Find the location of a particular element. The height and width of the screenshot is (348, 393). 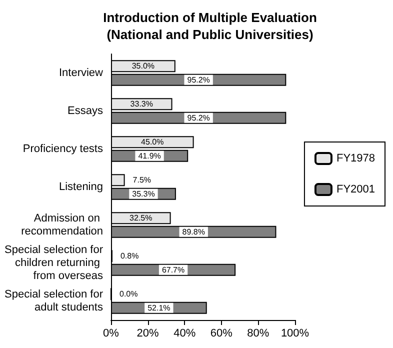

x-tick-label: 60% is located at coordinates (221, 334).